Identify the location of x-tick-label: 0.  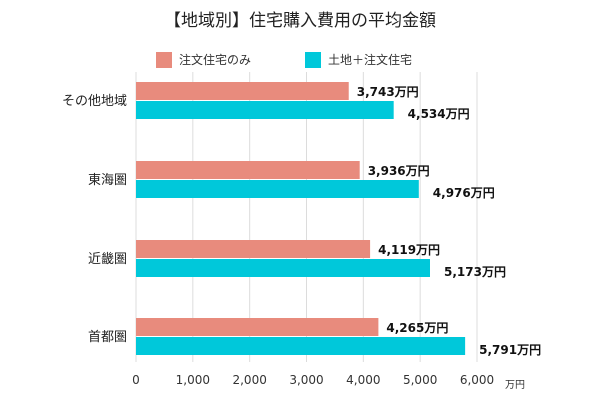
(136, 380).